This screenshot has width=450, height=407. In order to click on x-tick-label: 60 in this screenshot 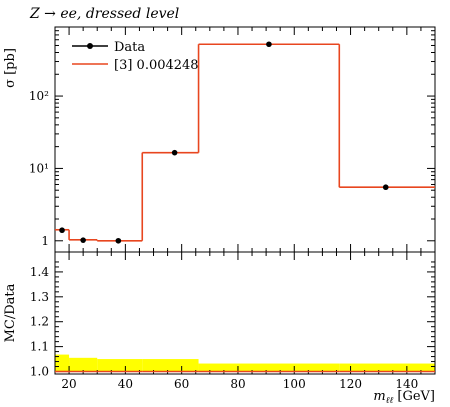, I will do `click(181, 384)`.